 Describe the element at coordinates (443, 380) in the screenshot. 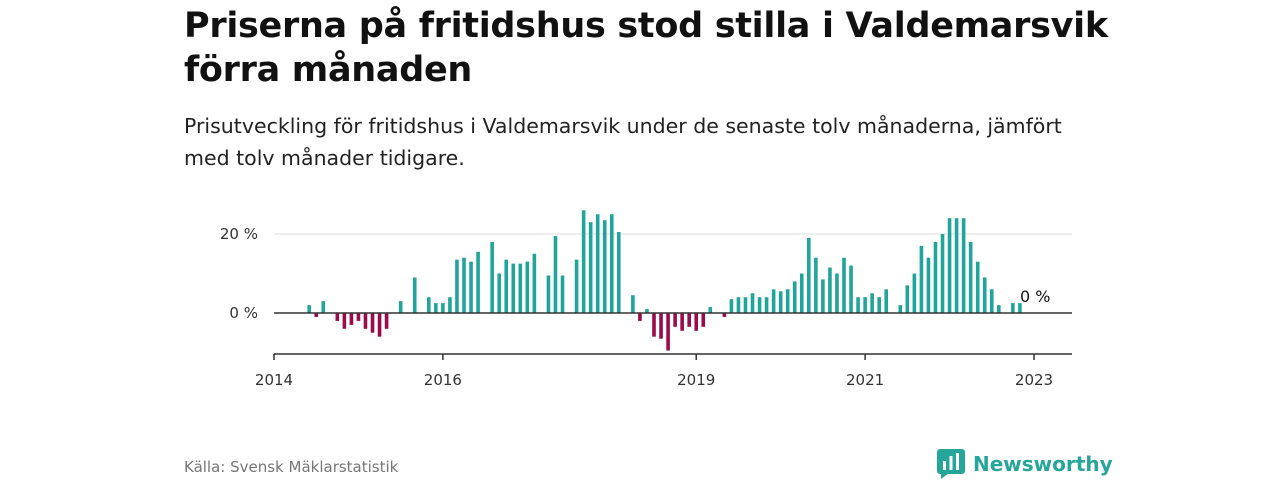

I see `x-tick-label: 2016` at that location.